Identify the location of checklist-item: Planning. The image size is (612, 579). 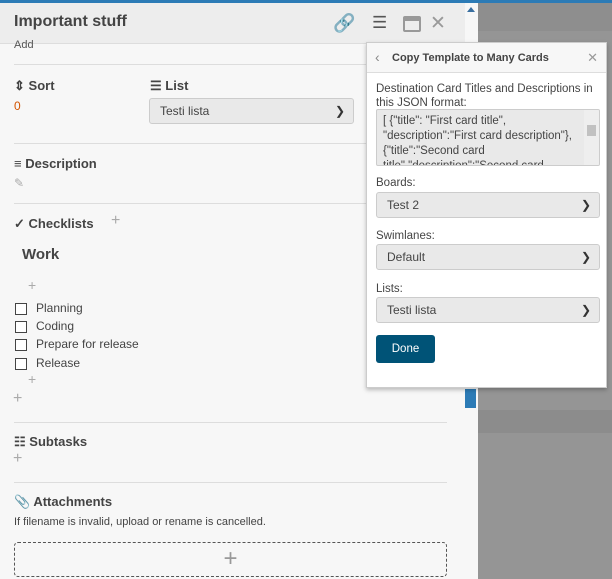
(59, 308).